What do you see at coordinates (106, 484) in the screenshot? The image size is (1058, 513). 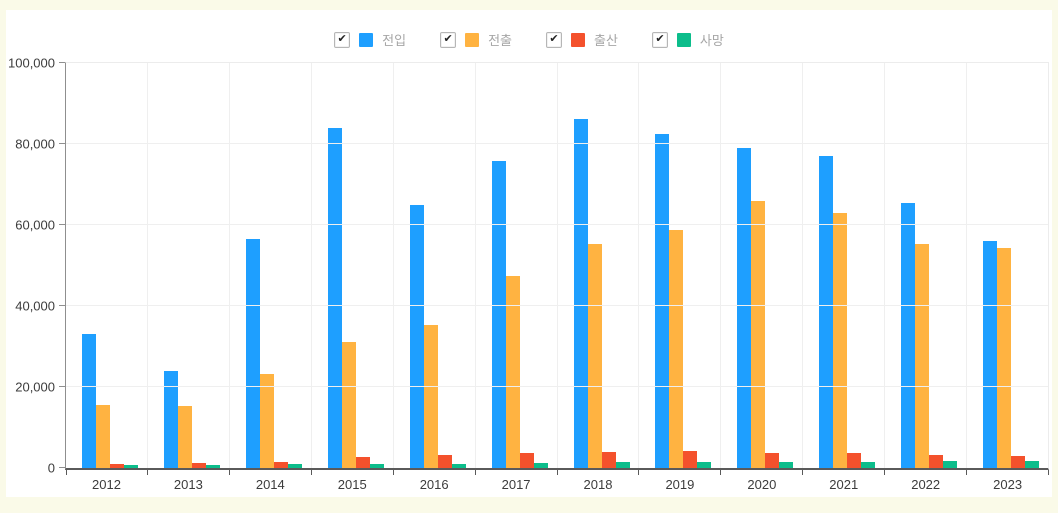 I see `x-axis-label: 2012` at bounding box center [106, 484].